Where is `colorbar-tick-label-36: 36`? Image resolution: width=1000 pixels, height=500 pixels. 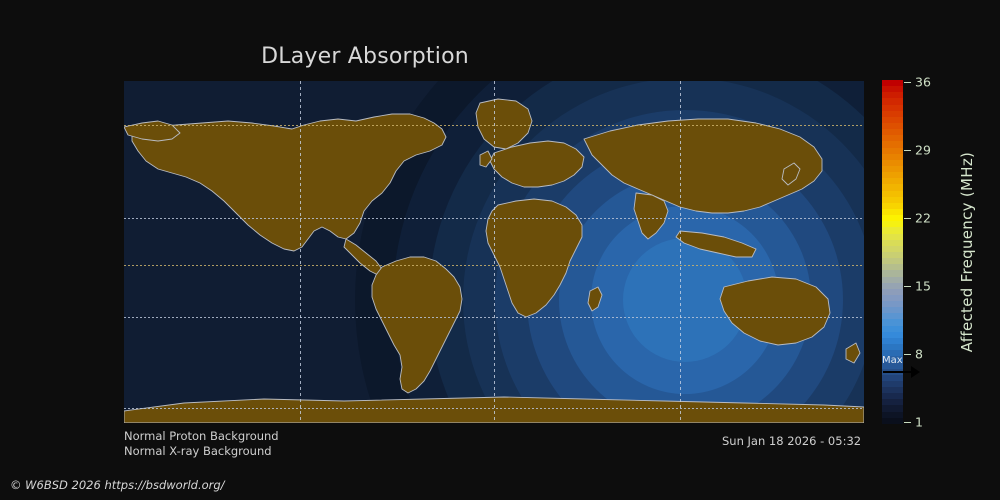
colorbar-tick-label-36: 36 is located at coordinates (923, 82).